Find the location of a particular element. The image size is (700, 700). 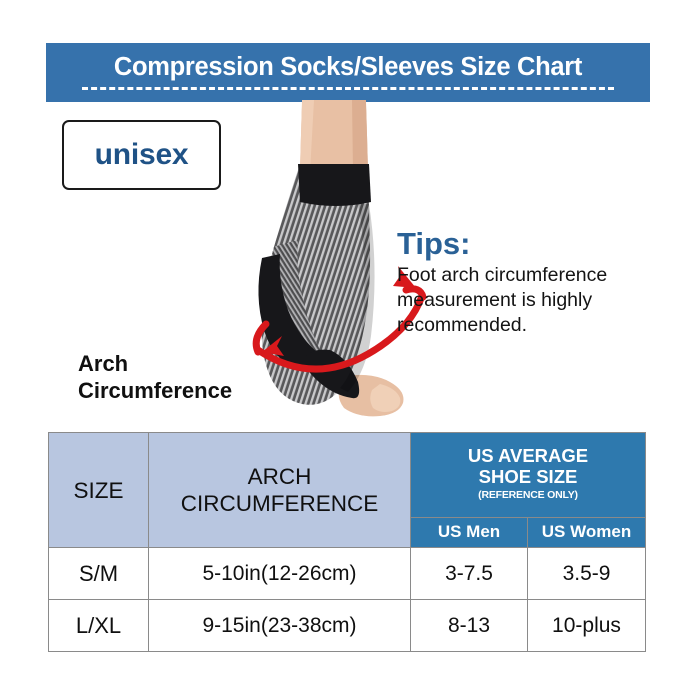

page-title: Compression Socks/Sleeves Size Chart is located at coordinates (348, 67).